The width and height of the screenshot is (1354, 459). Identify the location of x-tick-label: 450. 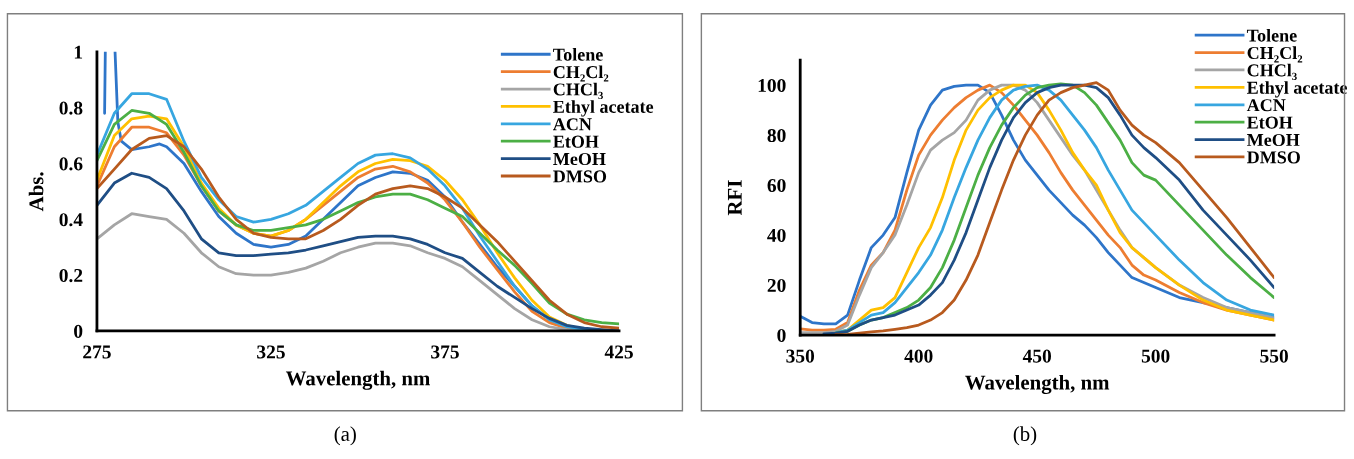
(1037, 356).